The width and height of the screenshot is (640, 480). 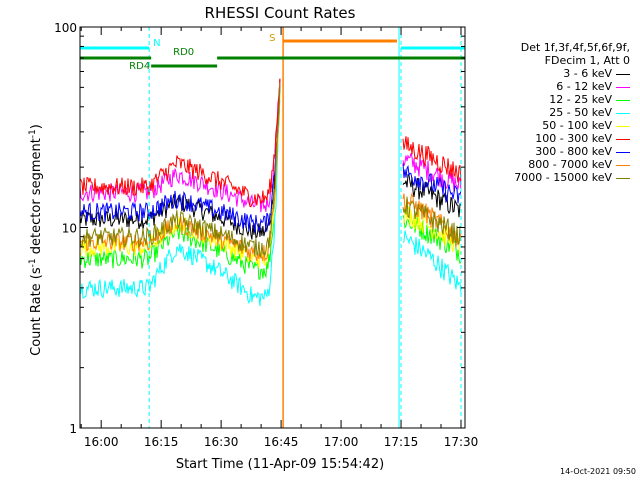 I want to click on legend-item-4: 50 - 100 keV, so click(x=586, y=125).